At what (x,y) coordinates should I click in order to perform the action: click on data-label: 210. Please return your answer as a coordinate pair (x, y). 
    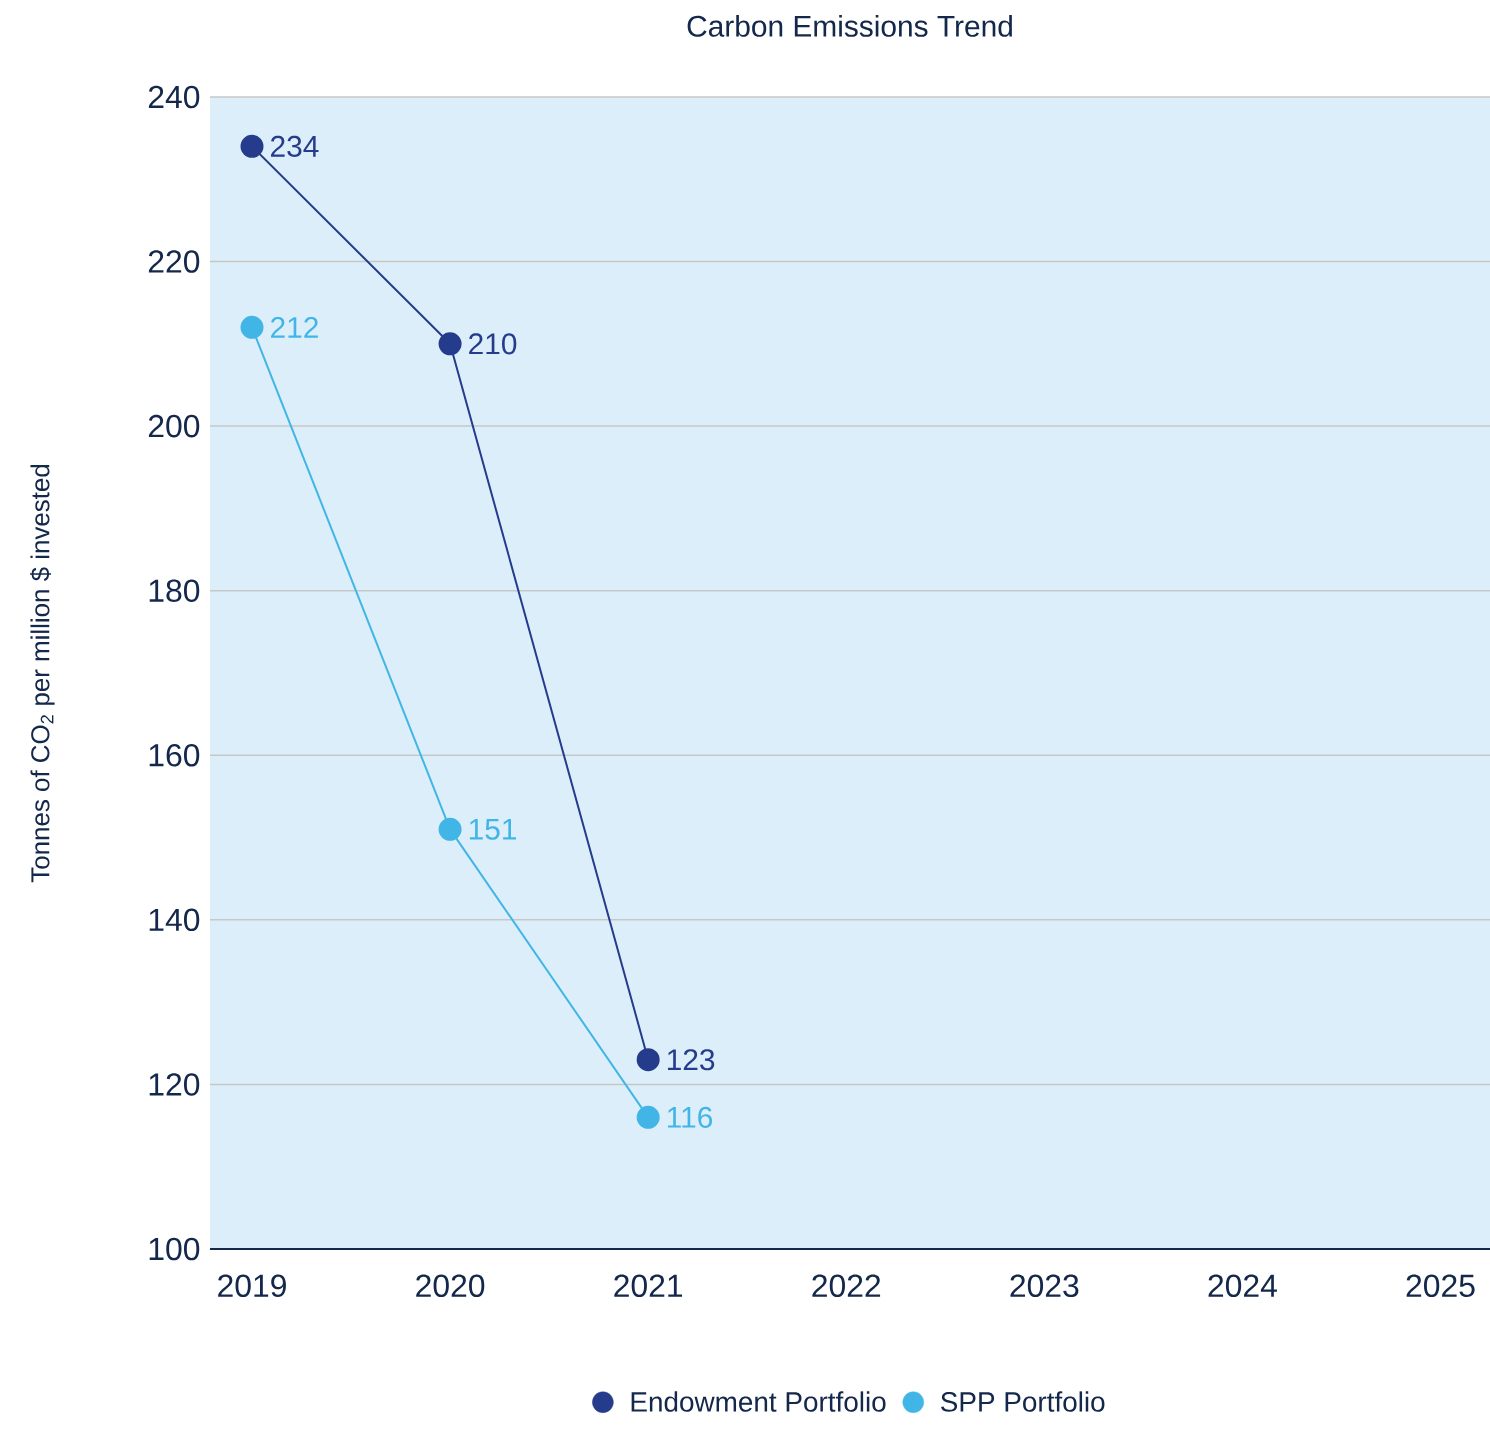
    Looking at the image, I should click on (493, 344).